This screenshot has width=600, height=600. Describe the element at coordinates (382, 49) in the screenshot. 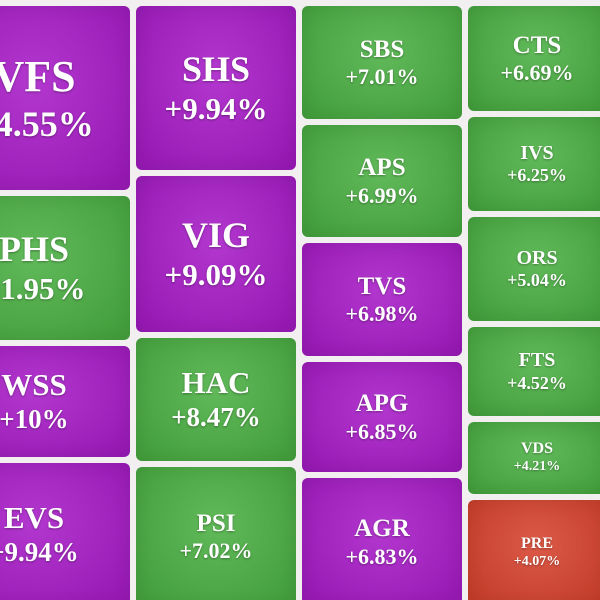

I see `tile-ticker: SBS` at that location.